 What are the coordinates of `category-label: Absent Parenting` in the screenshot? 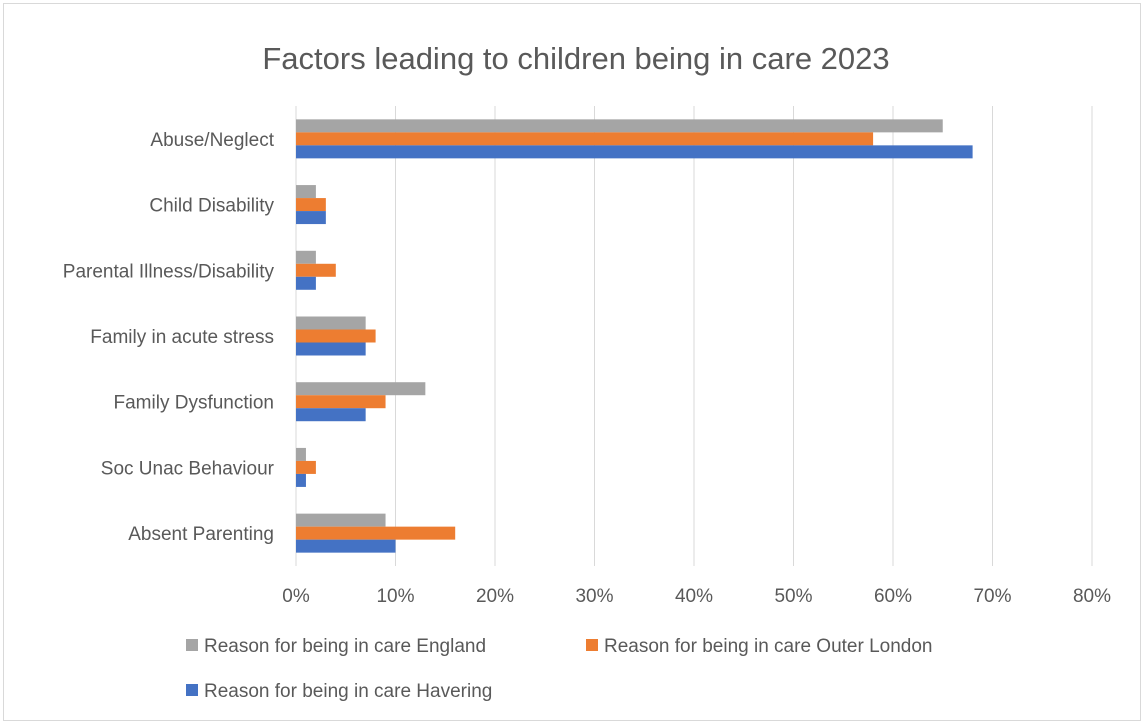 It's located at (201, 534).